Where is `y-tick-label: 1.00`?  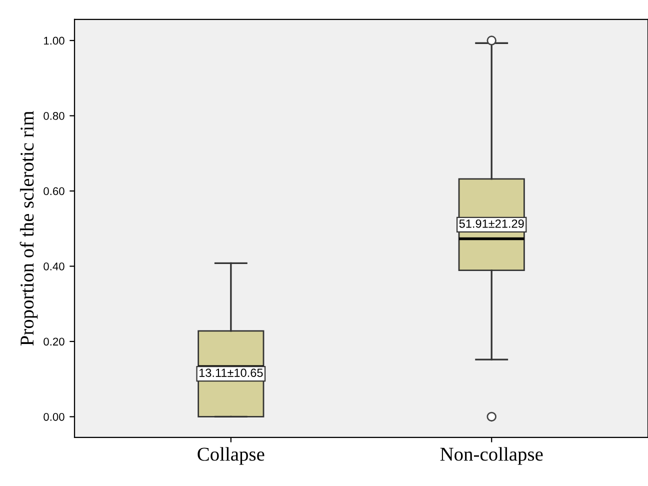 y-tick-label: 1.00 is located at coordinates (54, 40).